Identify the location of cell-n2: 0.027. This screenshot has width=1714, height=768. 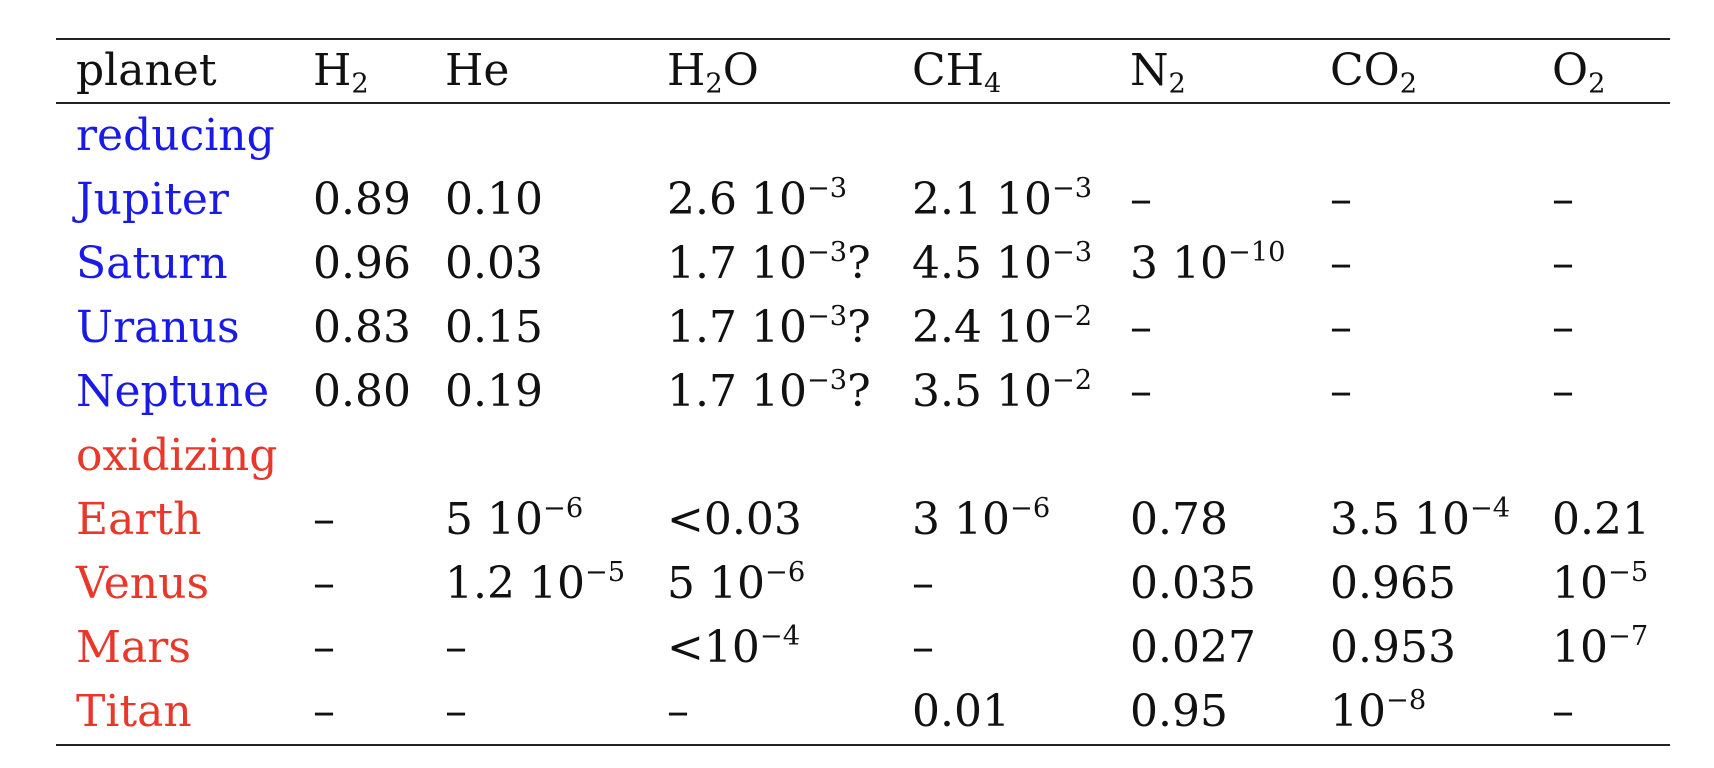
(1193, 647).